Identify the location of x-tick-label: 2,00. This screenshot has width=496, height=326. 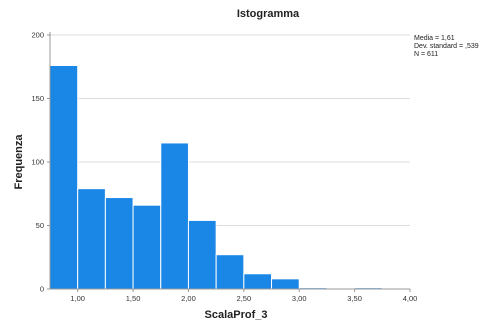
(188, 298).